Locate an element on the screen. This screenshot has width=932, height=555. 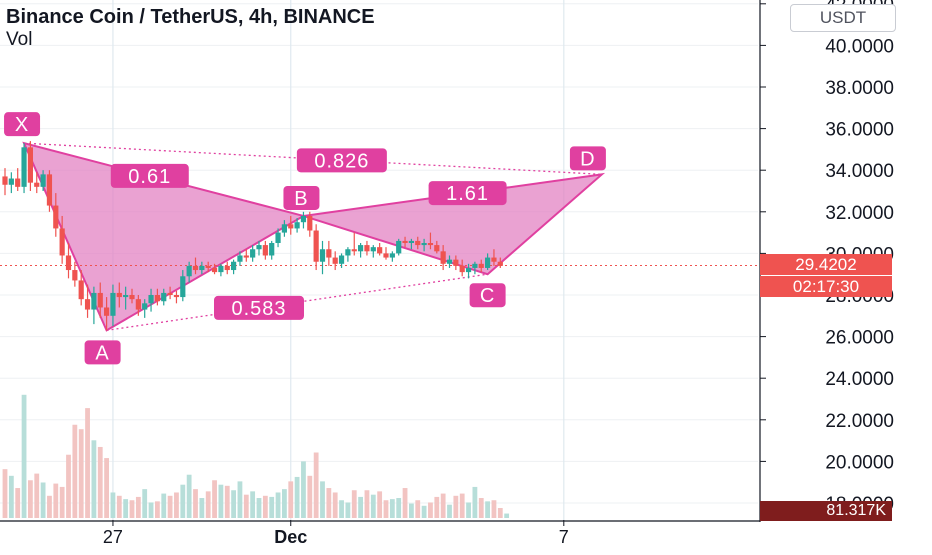
y-tick-label: 34.0000 is located at coordinates (859, 171).